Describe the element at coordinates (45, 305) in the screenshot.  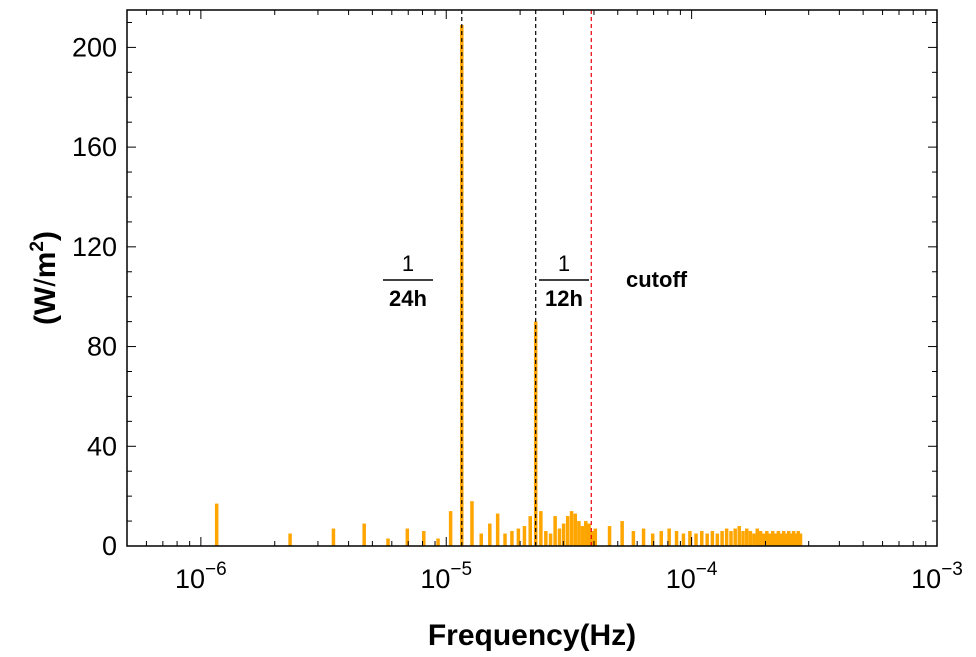
I see `y-axis-title-open: (W` at that location.